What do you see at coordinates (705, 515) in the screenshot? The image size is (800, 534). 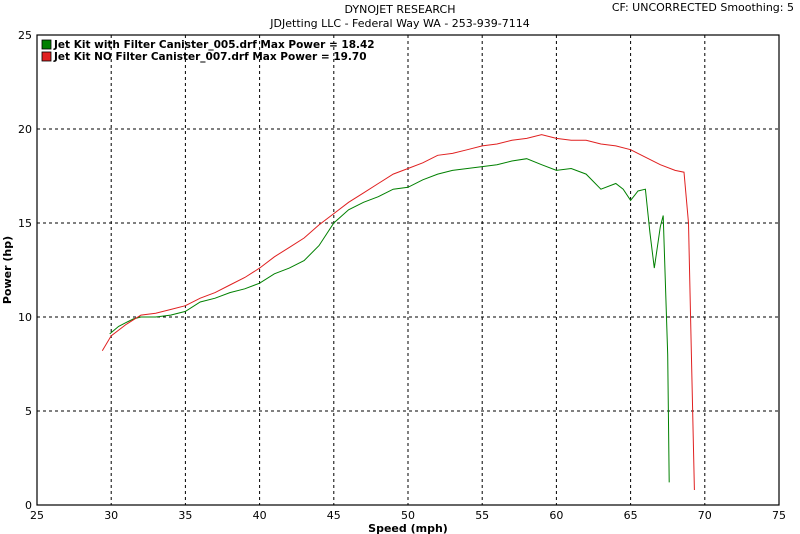 I see `x-tick-label: 70` at bounding box center [705, 515].